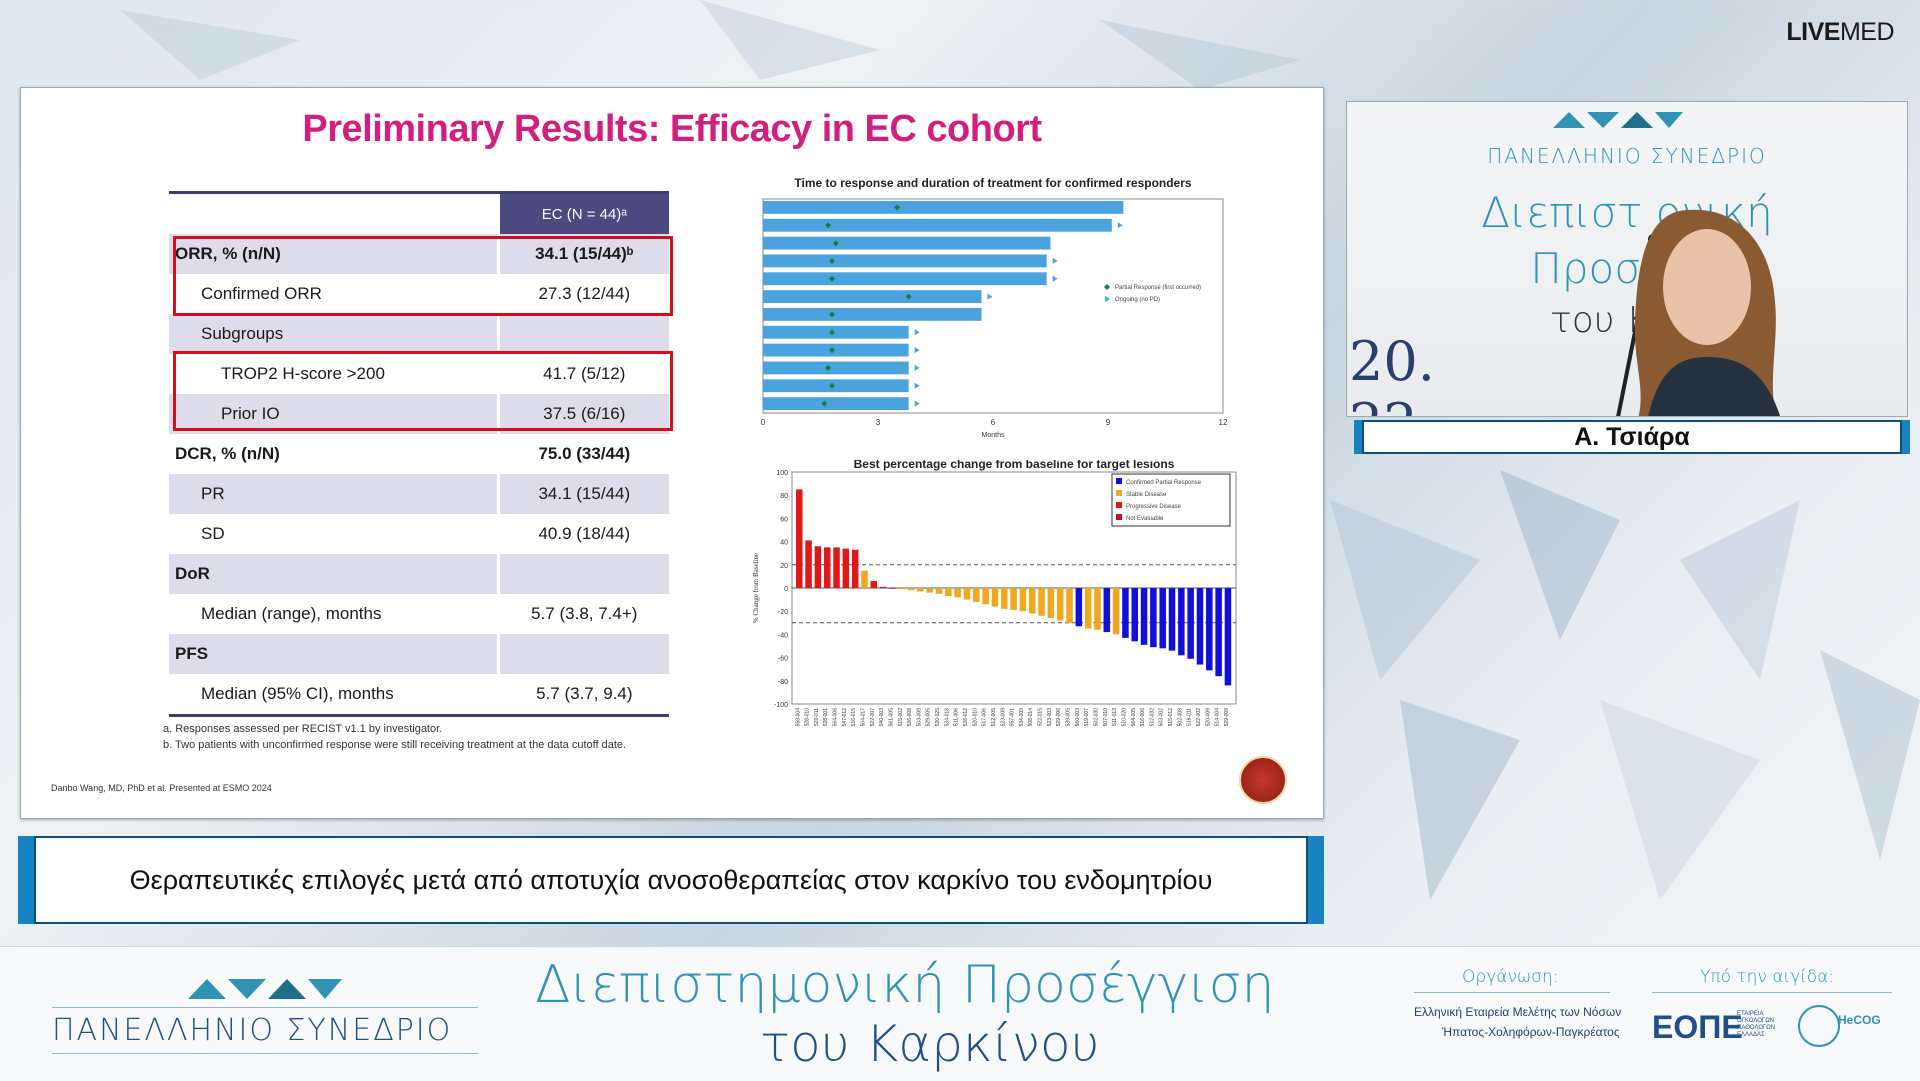  Describe the element at coordinates (938, 717) in the screenshot. I see `x-tick-label: 520-025` at that location.